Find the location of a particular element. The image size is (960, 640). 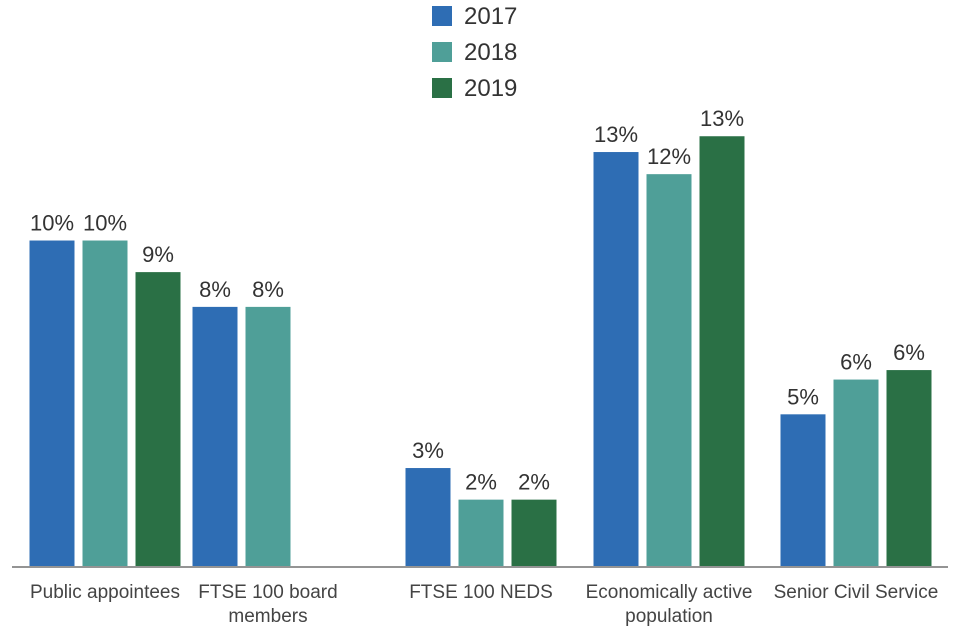

category-label-3: FTSE 100 NEDS is located at coordinates (481, 592).